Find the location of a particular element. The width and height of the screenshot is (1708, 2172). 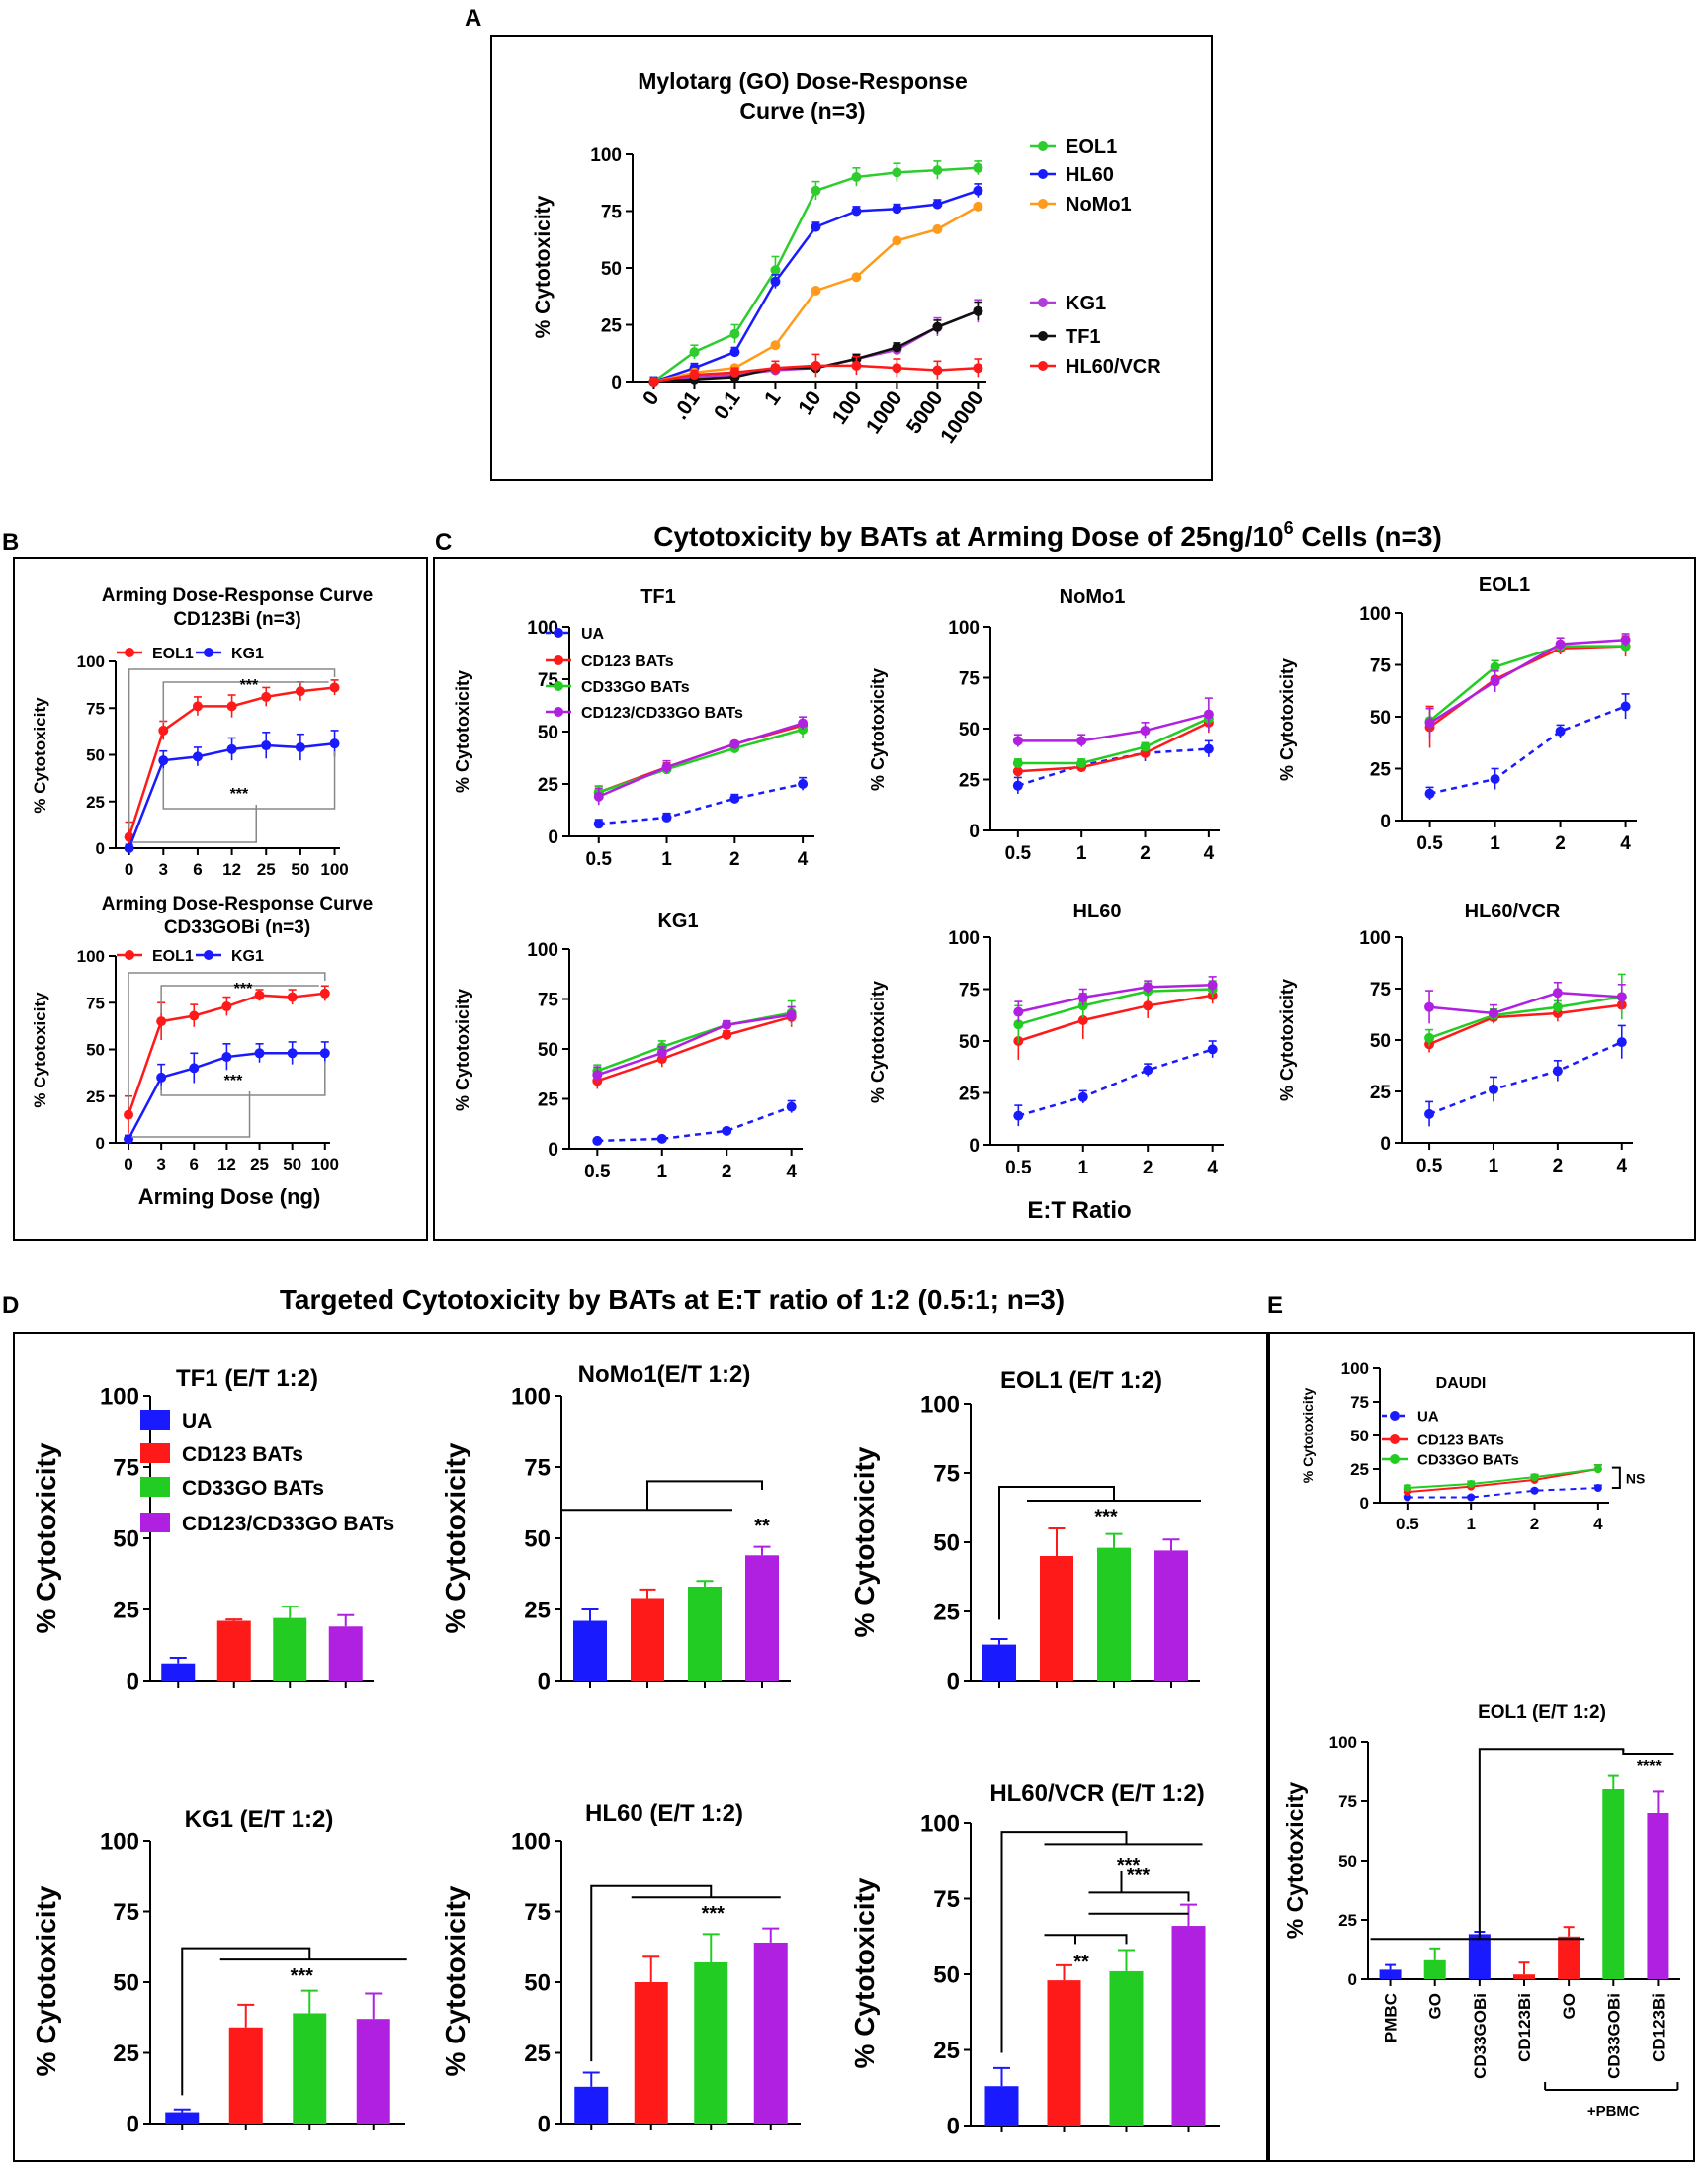

c-kg1-xtick-label-2: 2 is located at coordinates (727, 1172).